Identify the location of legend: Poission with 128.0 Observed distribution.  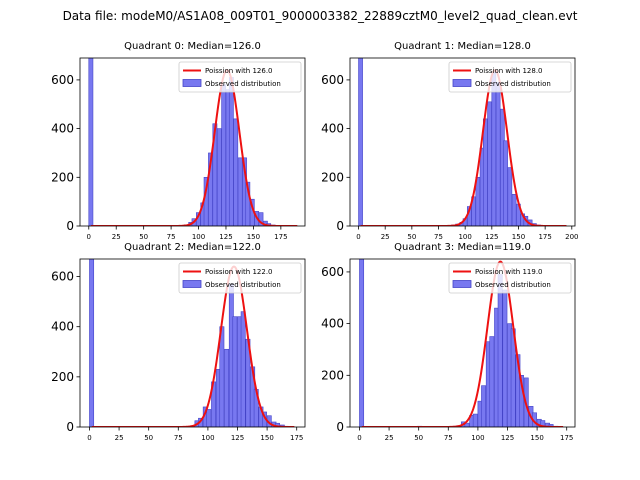
(510, 77).